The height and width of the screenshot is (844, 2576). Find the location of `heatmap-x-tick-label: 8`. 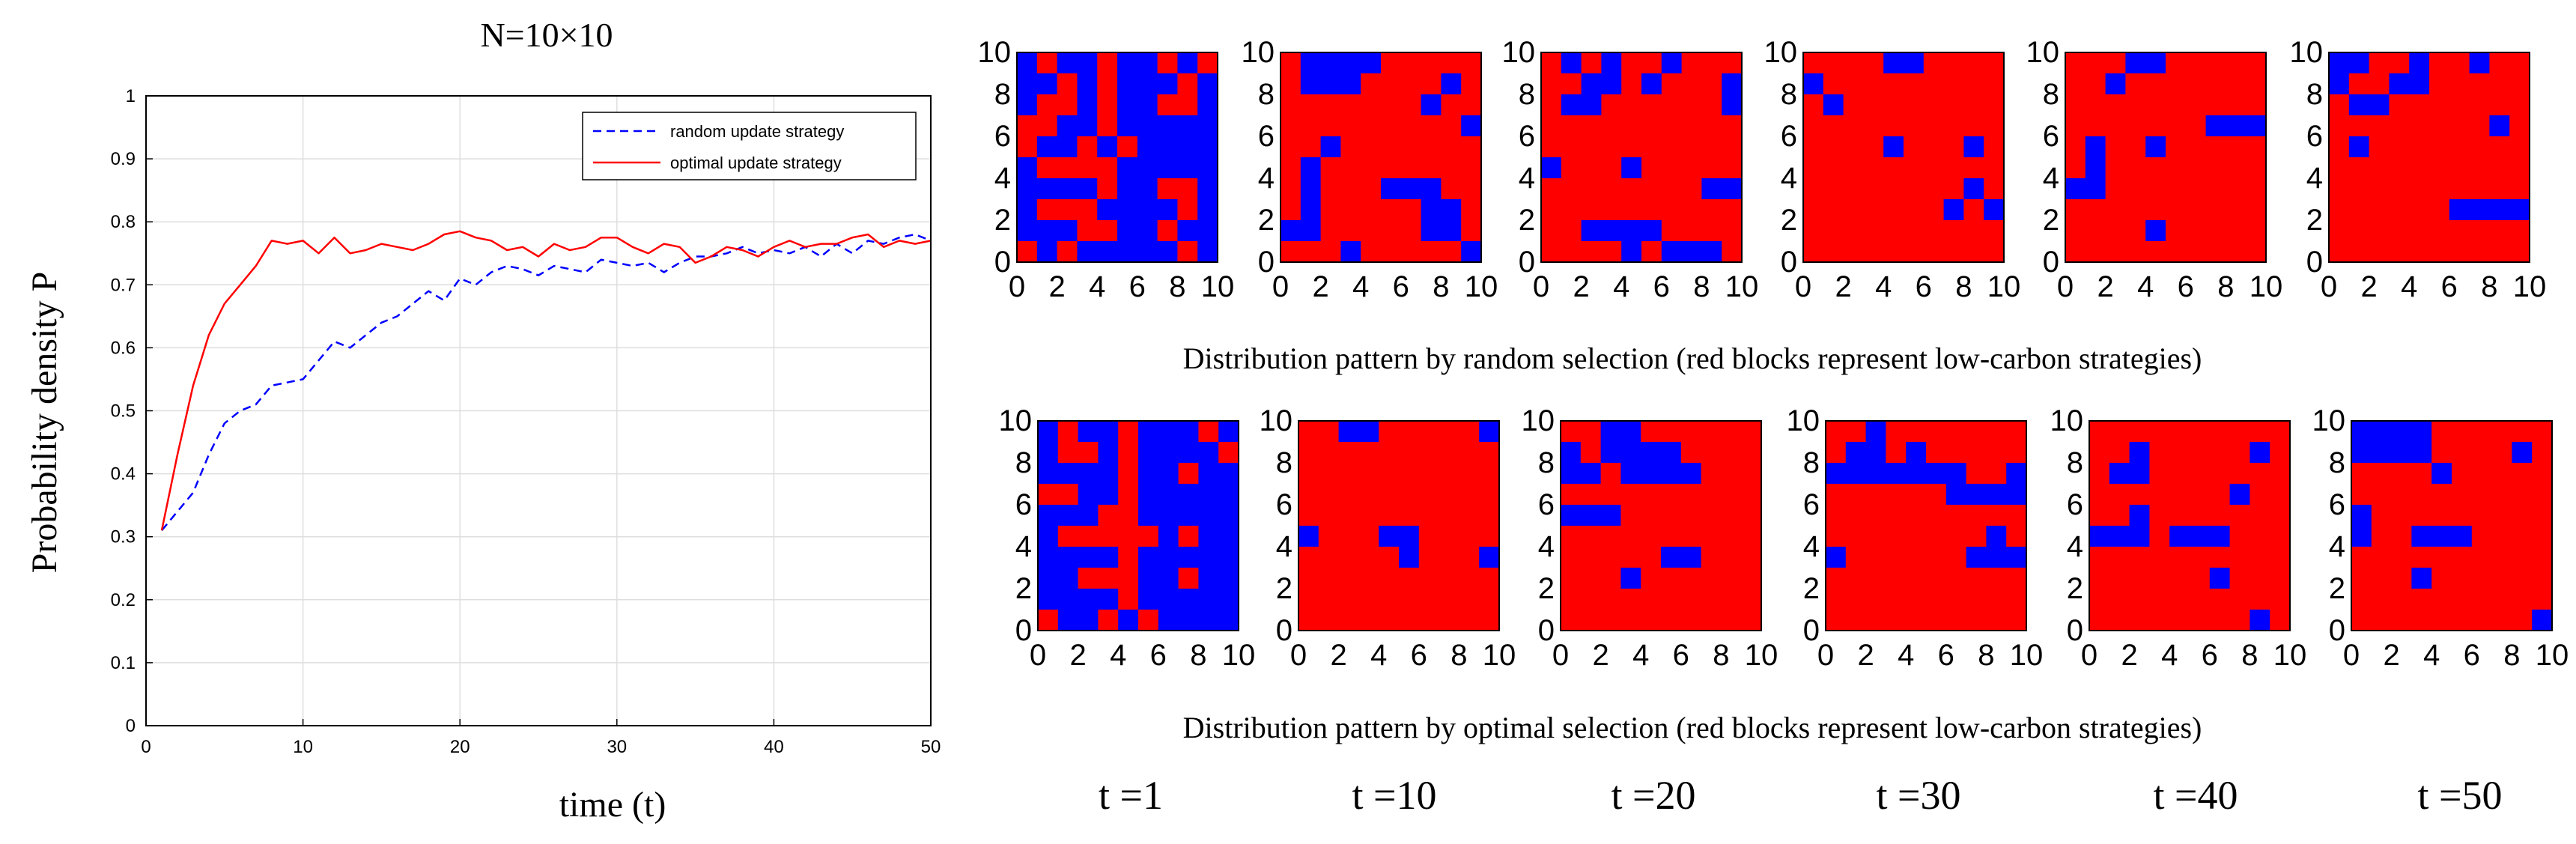

heatmap-x-tick-label: 8 is located at coordinates (1441, 287).